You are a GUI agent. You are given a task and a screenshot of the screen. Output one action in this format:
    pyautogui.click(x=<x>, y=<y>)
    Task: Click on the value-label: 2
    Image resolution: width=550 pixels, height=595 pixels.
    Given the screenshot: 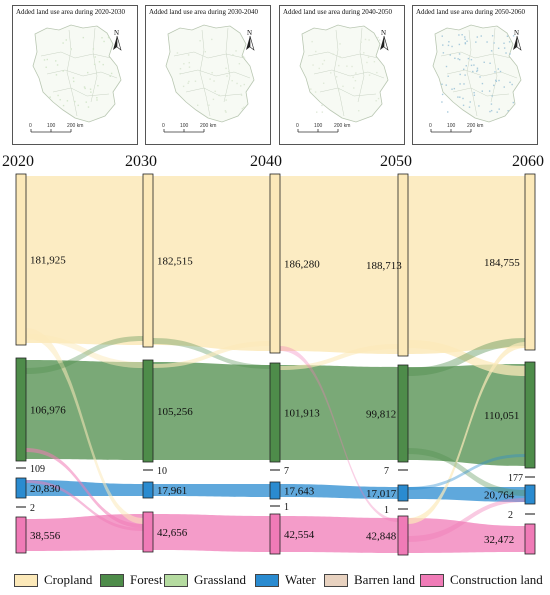 What is the action you would take?
    pyautogui.click(x=32, y=508)
    